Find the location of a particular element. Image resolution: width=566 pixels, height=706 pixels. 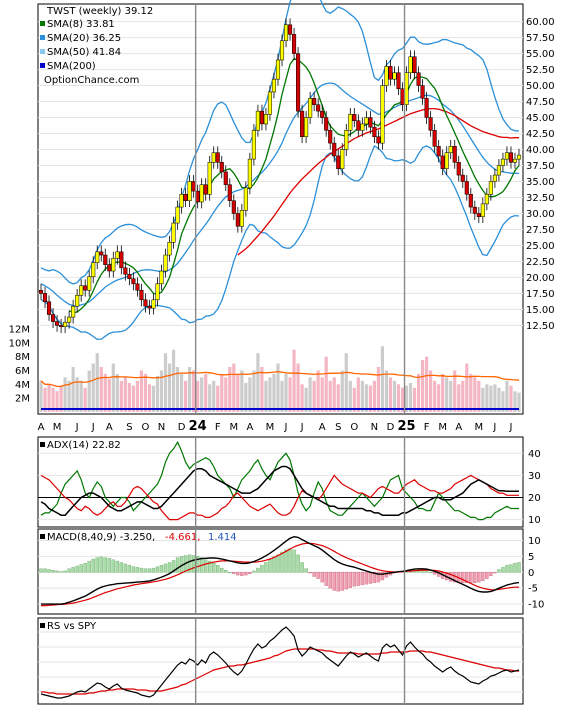

macd-tick-label: -5 is located at coordinates (533, 589).